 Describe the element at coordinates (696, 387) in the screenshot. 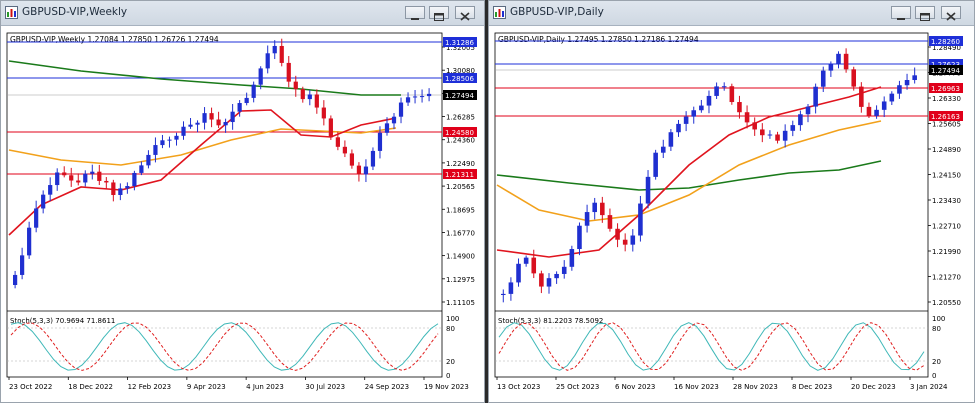

I see `time-axis-label: 16 Nov 2023` at that location.